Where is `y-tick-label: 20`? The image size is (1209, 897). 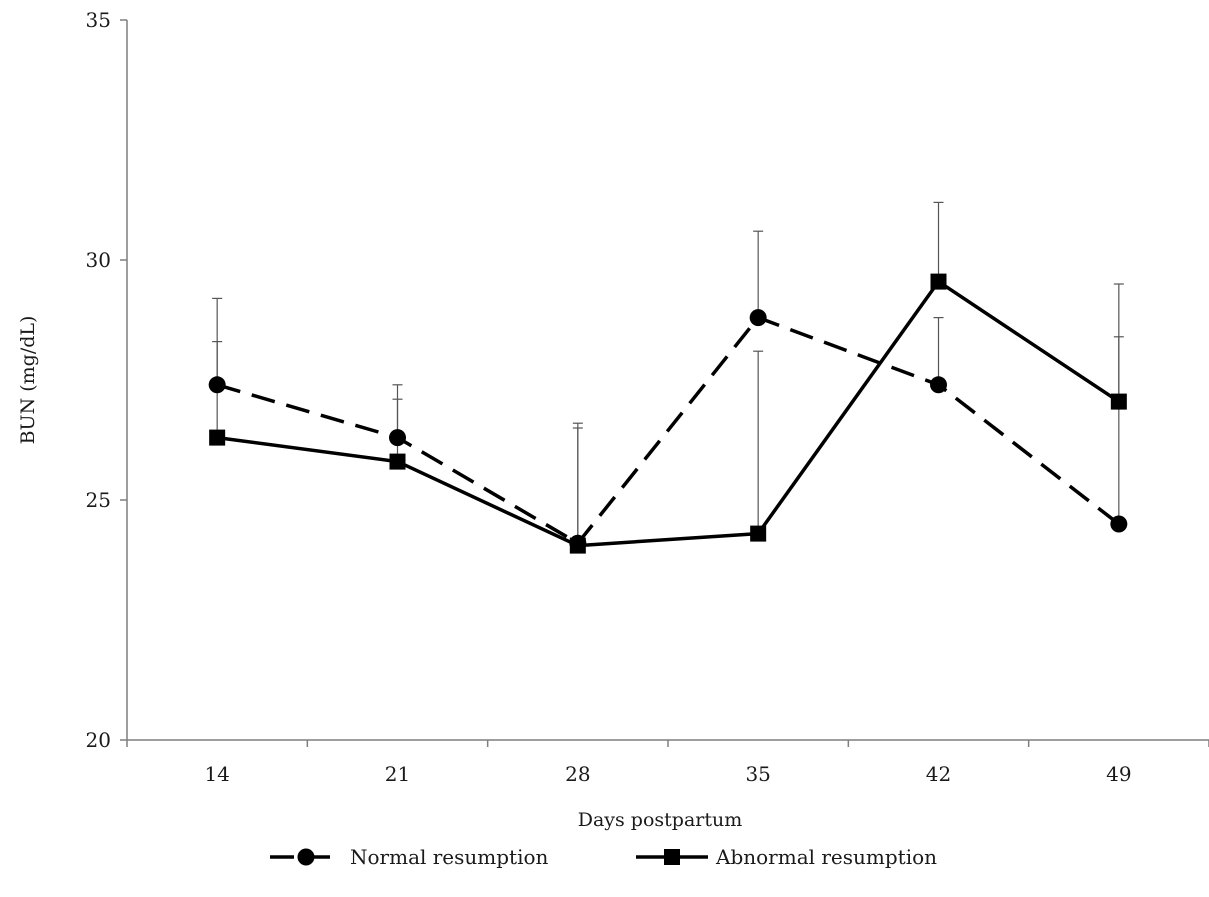 y-tick-label: 20 is located at coordinates (98, 740).